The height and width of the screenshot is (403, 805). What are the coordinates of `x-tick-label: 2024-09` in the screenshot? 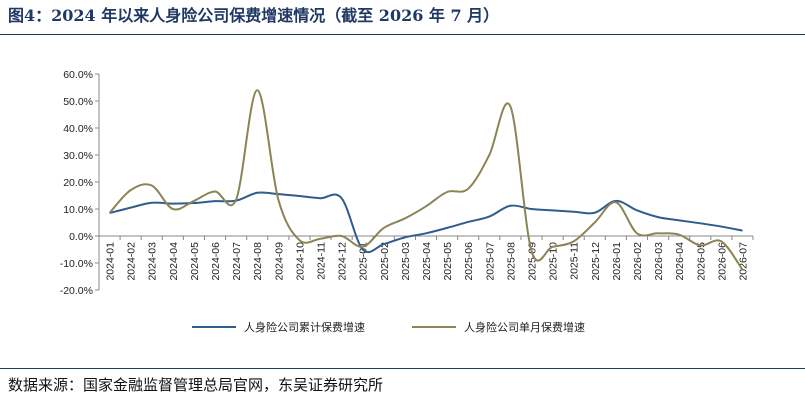 It's located at (279, 261).